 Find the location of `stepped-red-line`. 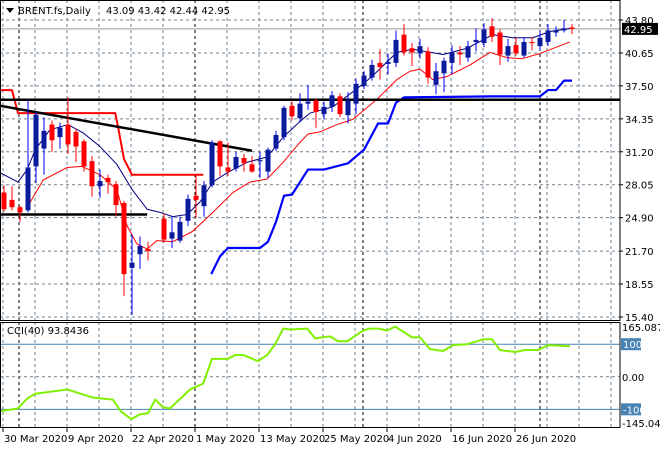

stepped-red-line is located at coordinates (102, 132).